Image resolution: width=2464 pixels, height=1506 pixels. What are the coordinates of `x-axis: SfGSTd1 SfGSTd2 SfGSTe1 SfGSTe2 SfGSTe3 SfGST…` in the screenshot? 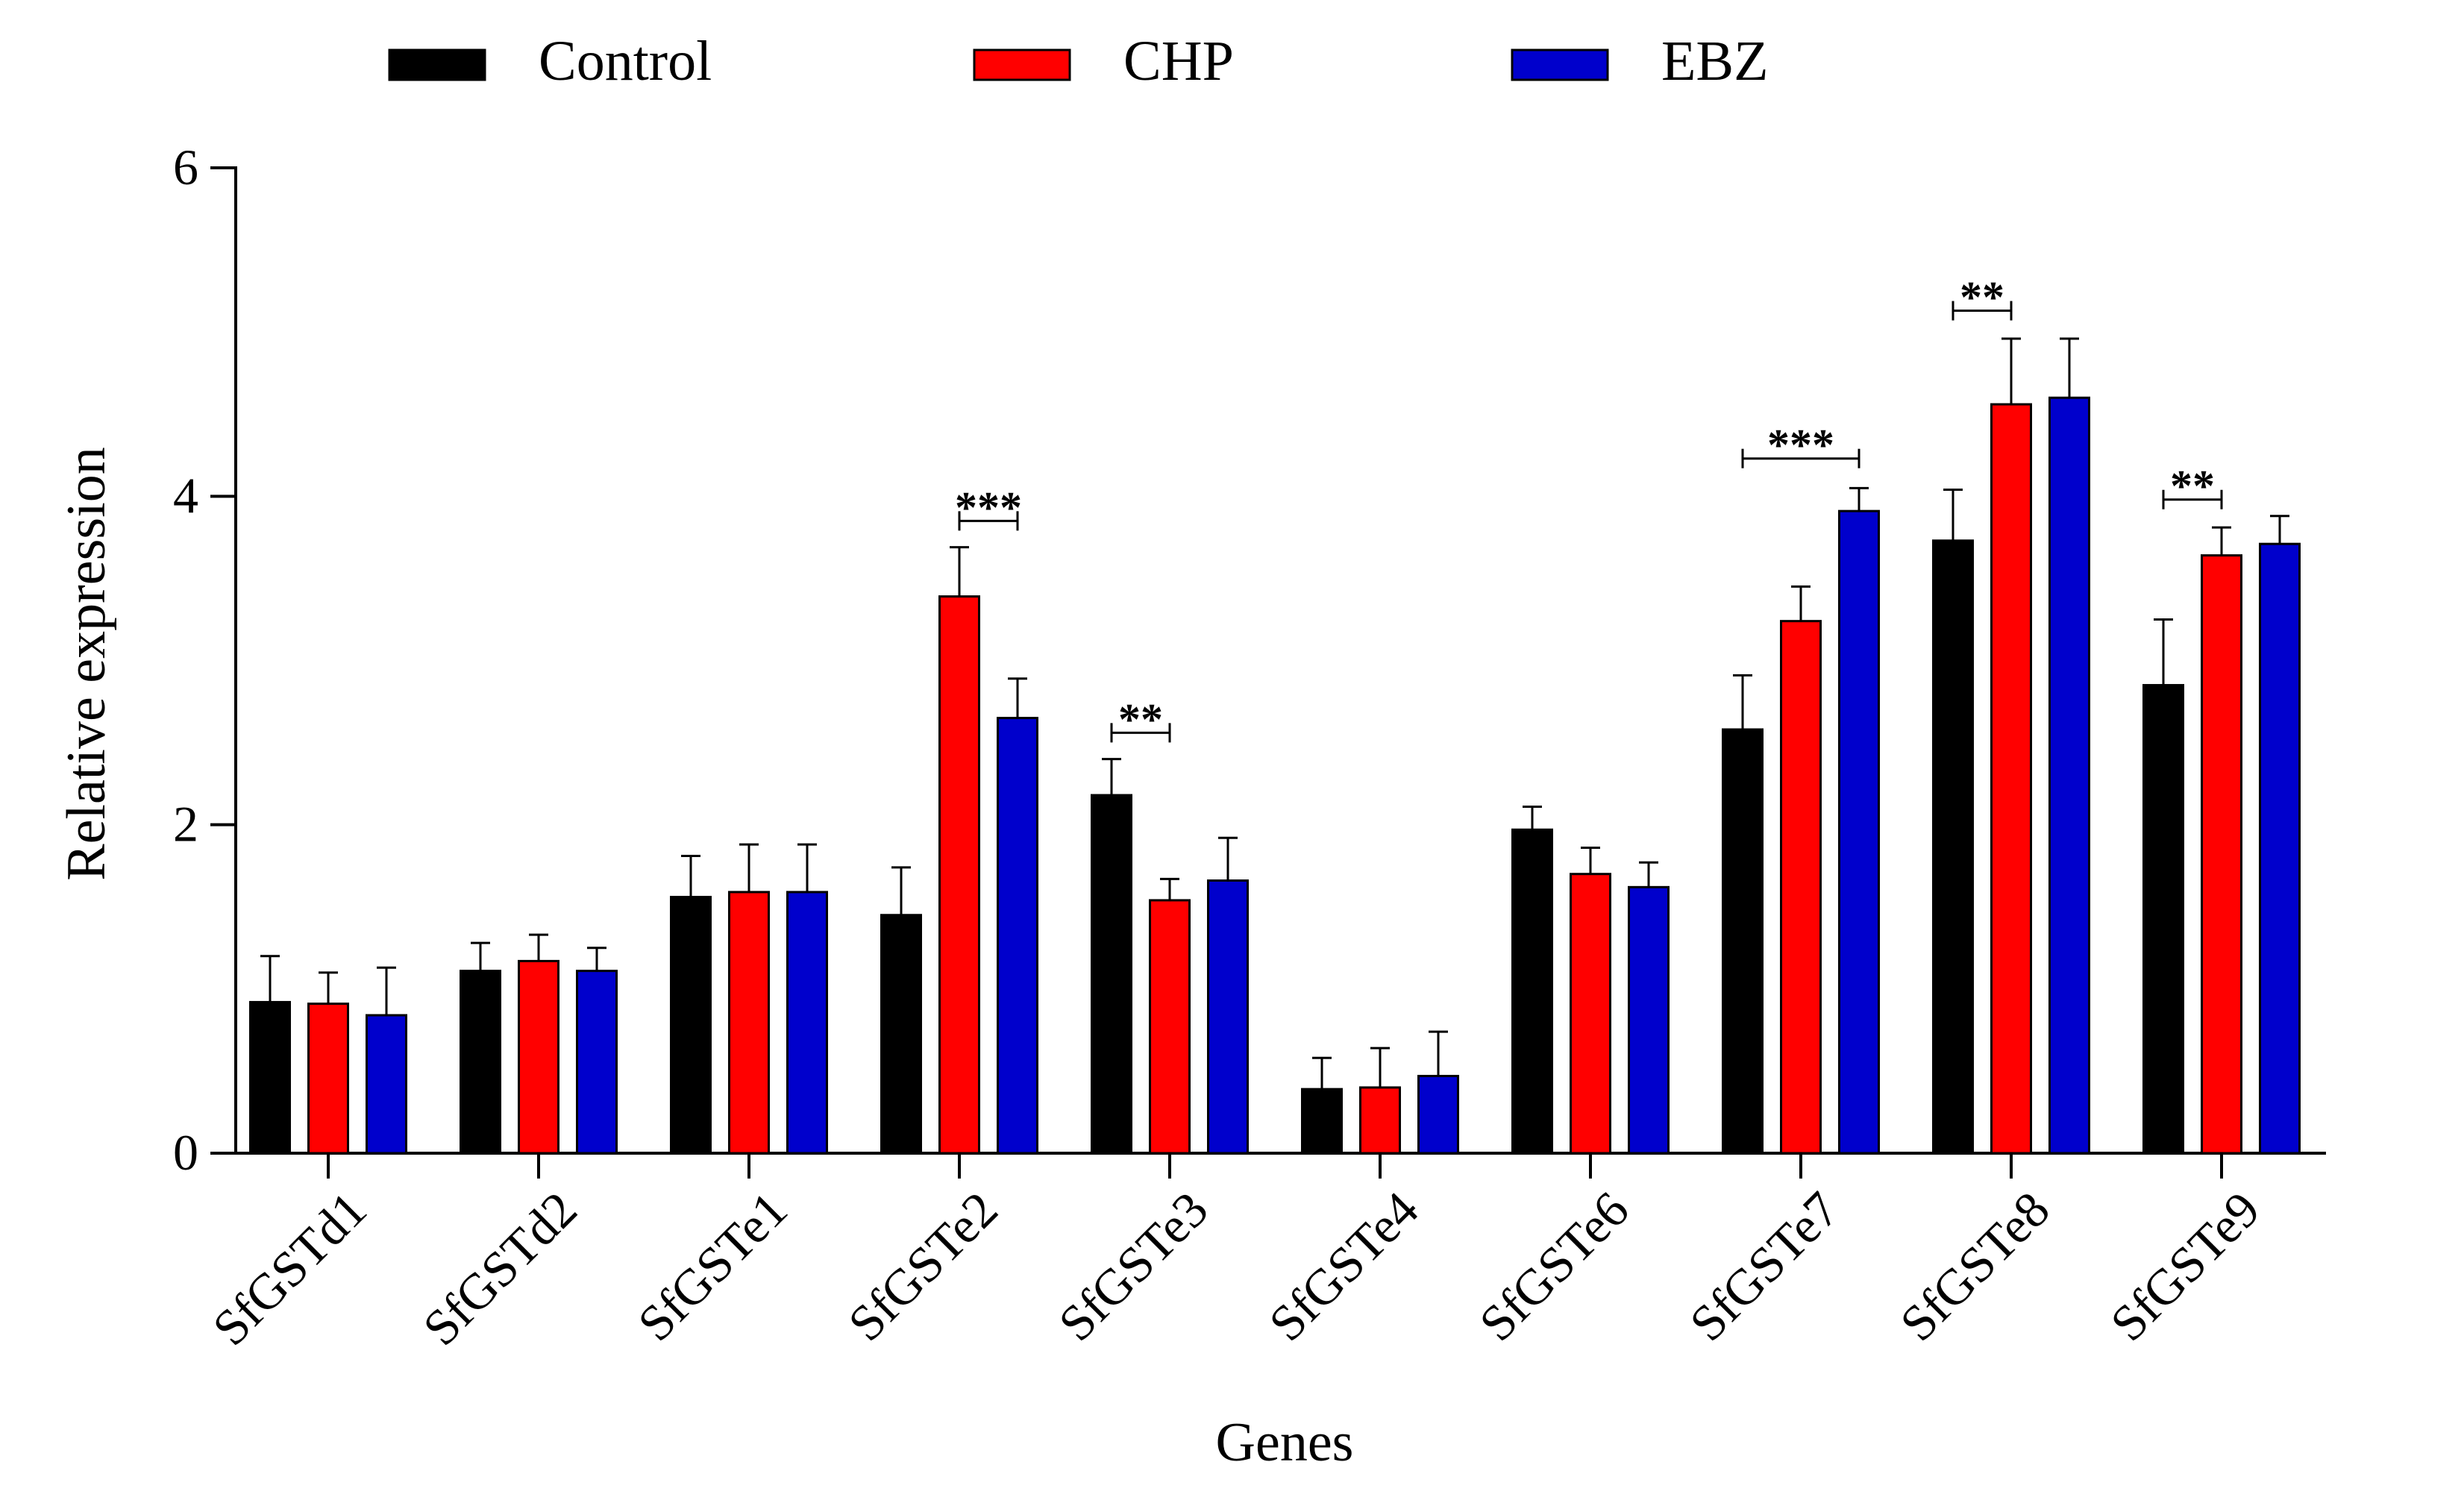 It's located at (1263, 1254).